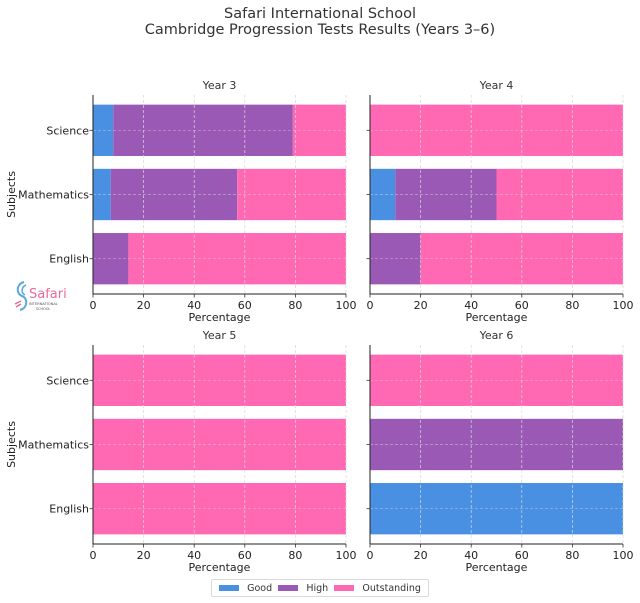 The height and width of the screenshot is (603, 640). Describe the element at coordinates (496, 85) in the screenshot. I see `panel-title: Year 4` at that location.